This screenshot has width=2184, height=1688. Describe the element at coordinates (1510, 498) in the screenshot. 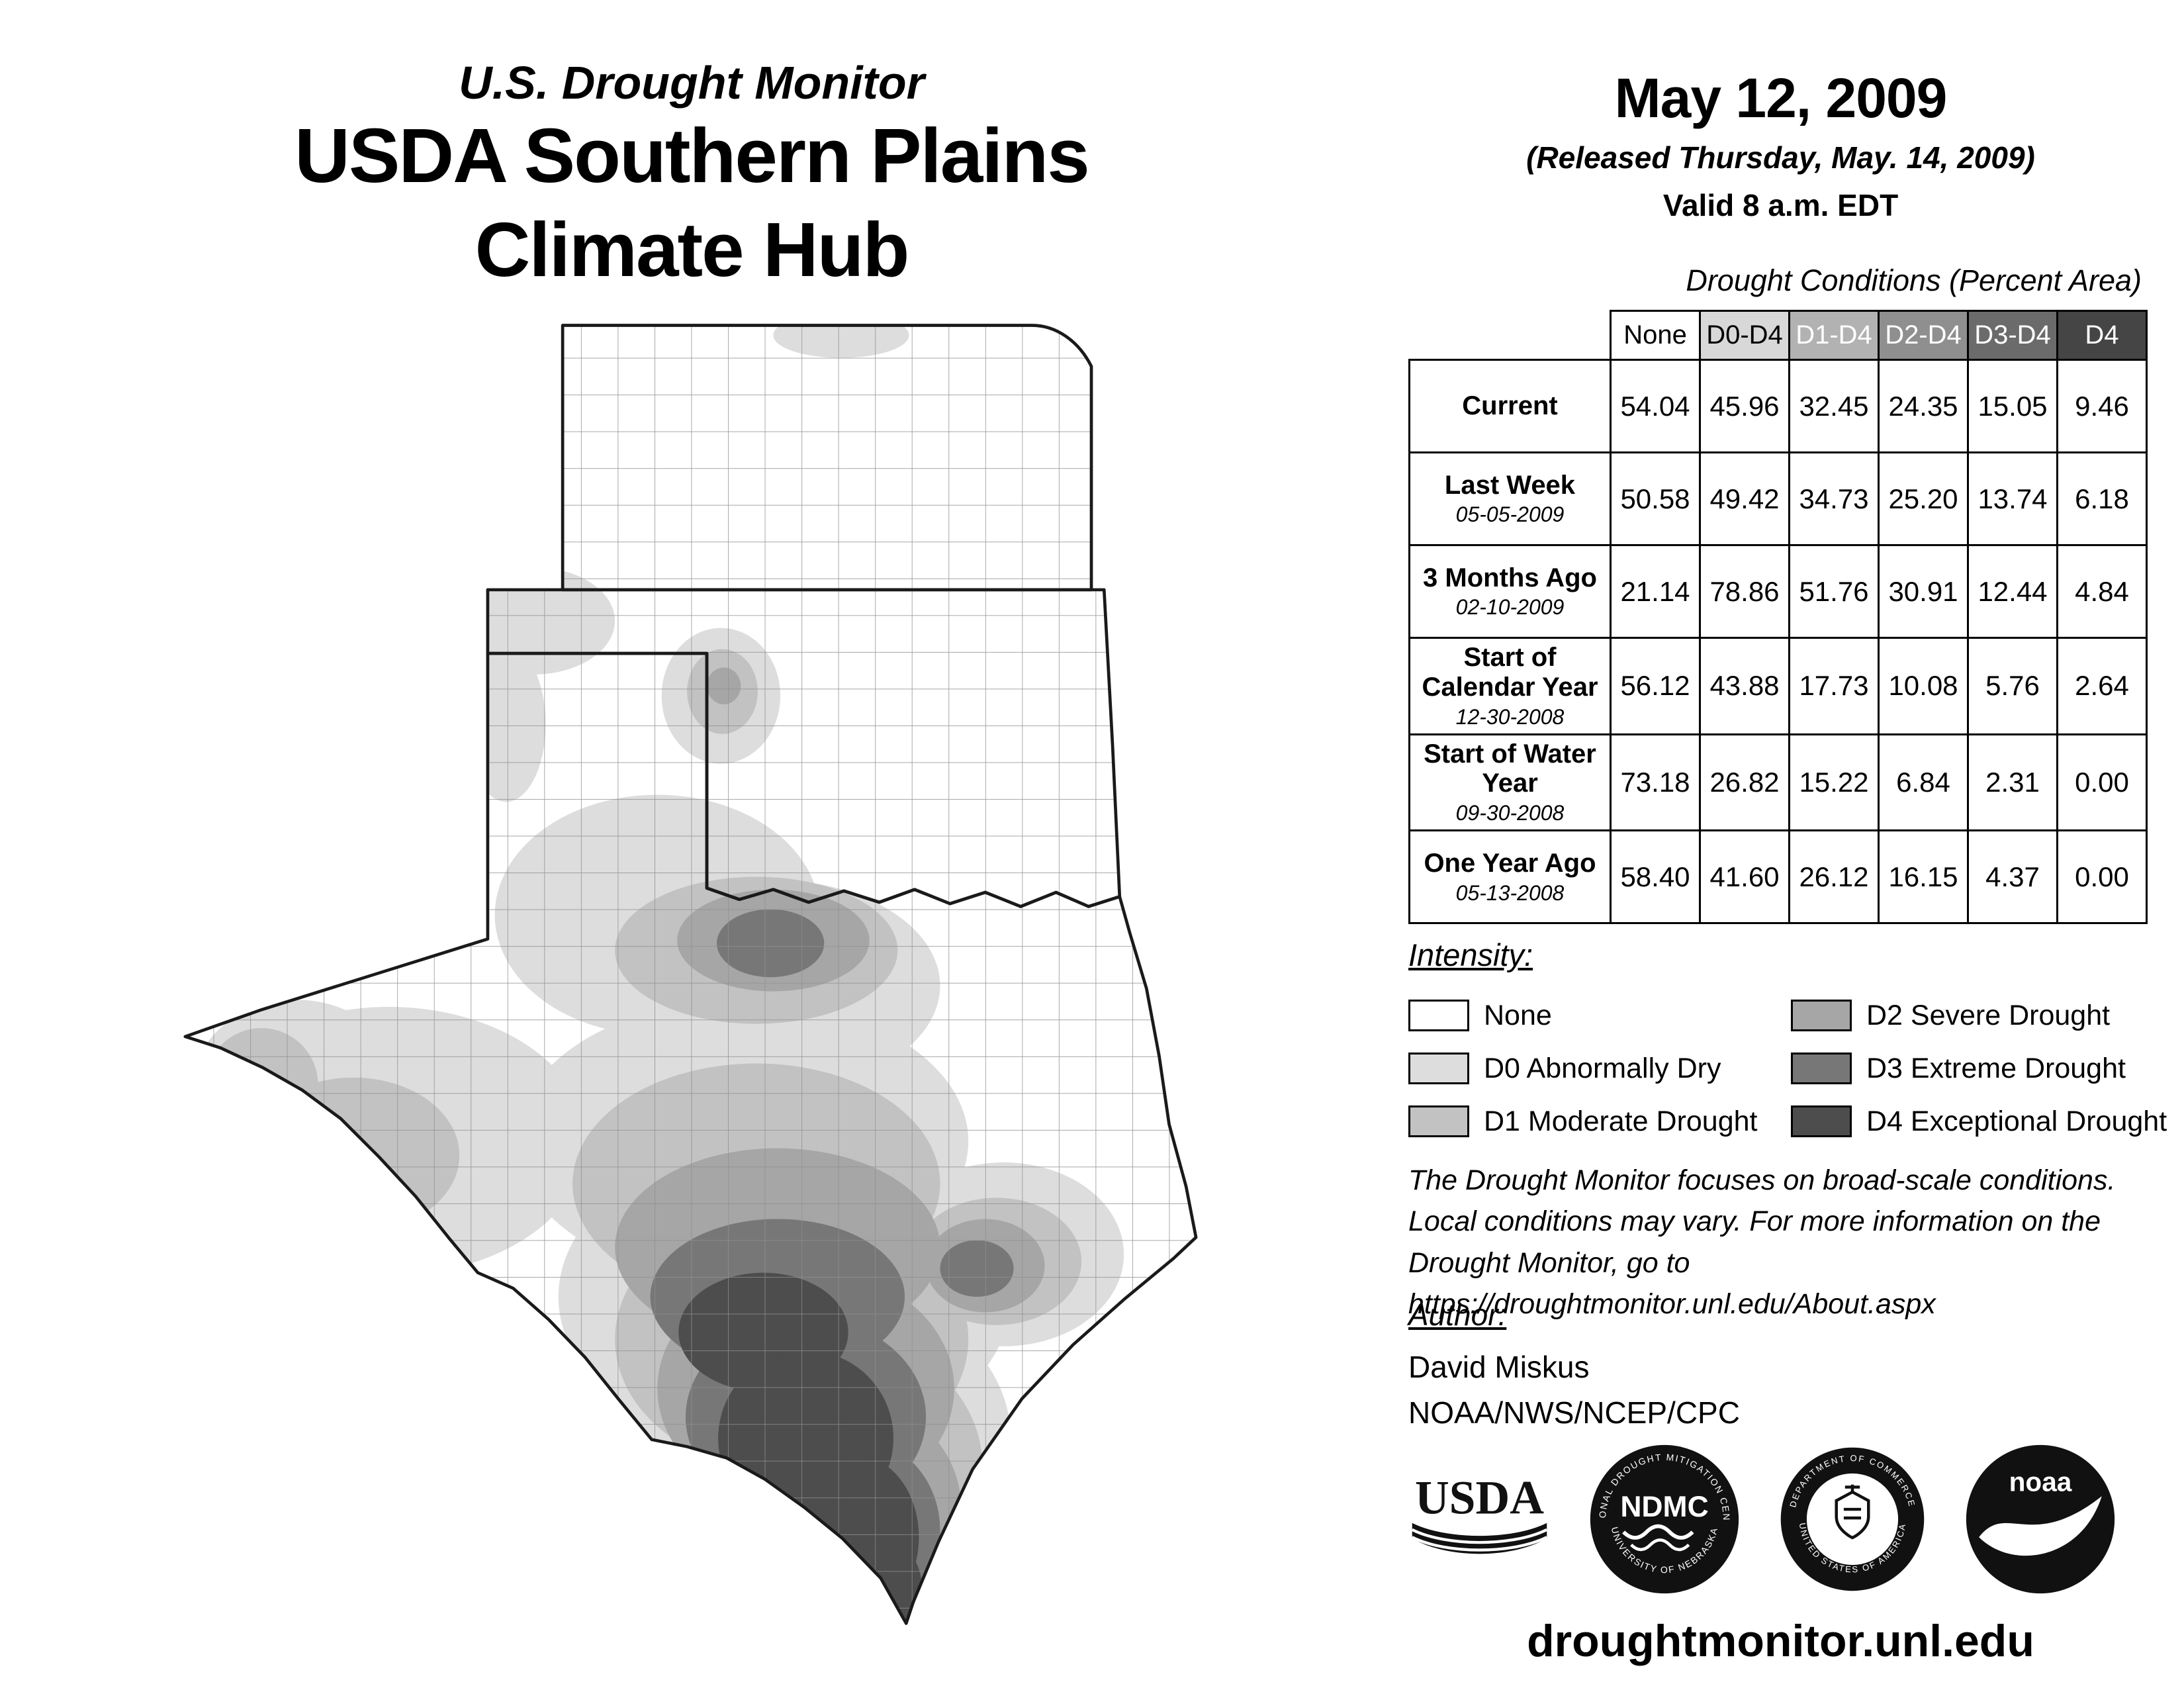

I see `row-label-last-week: Last Week 05-05-2009` at that location.